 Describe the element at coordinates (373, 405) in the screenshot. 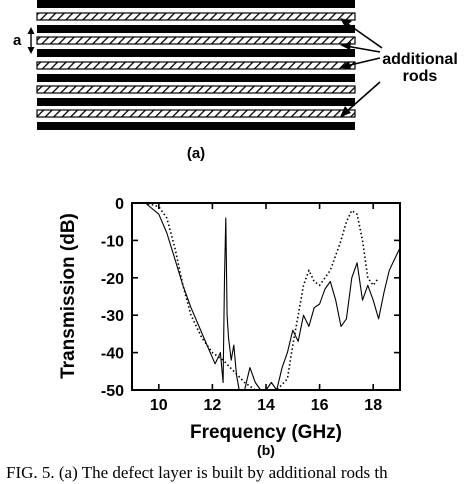

I see `x-tick-label: 18` at that location.